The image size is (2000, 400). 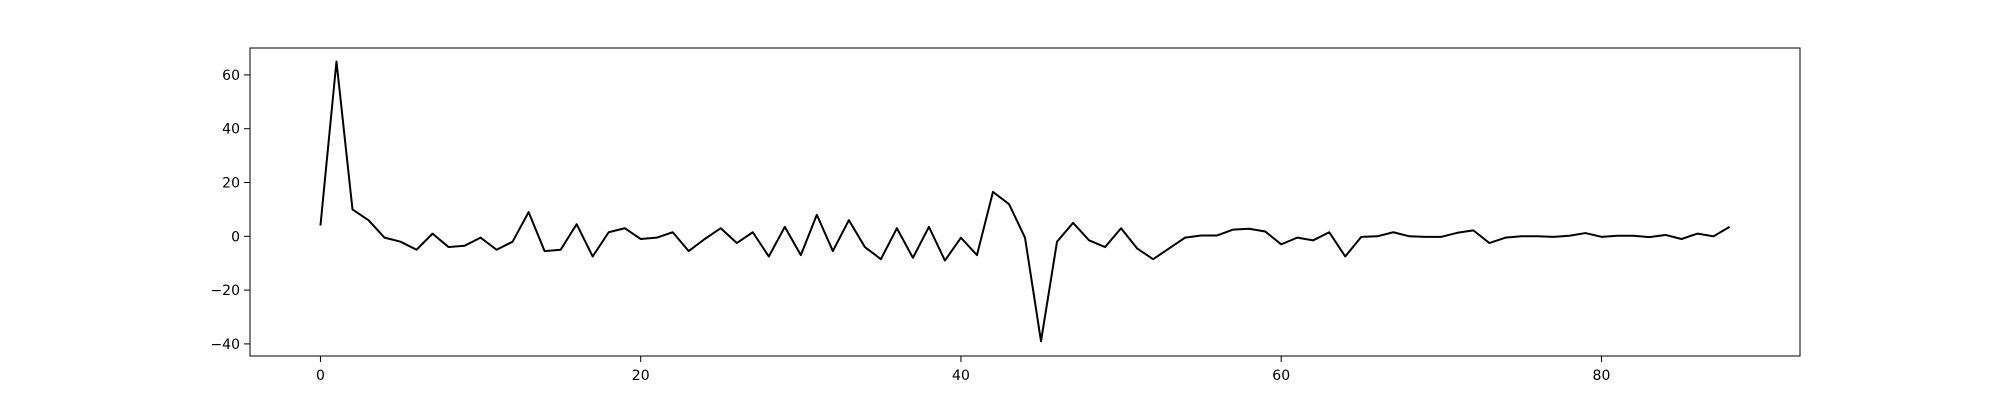 What do you see at coordinates (961, 376) in the screenshot?
I see `x-tick-label: 40` at bounding box center [961, 376].